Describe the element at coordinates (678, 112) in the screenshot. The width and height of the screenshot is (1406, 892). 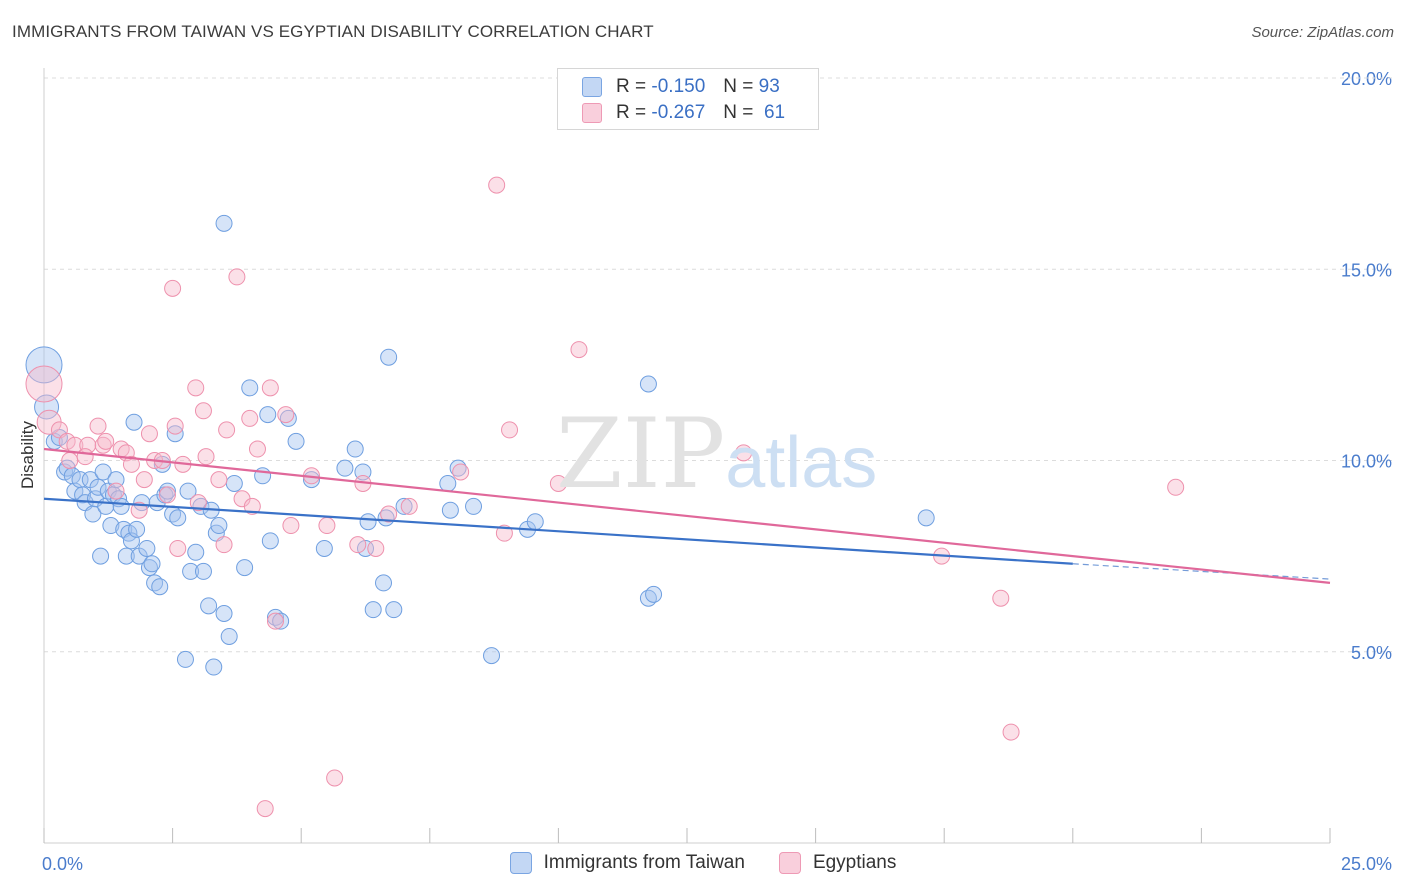
I see `legend-r-value: -0.267` at that location.